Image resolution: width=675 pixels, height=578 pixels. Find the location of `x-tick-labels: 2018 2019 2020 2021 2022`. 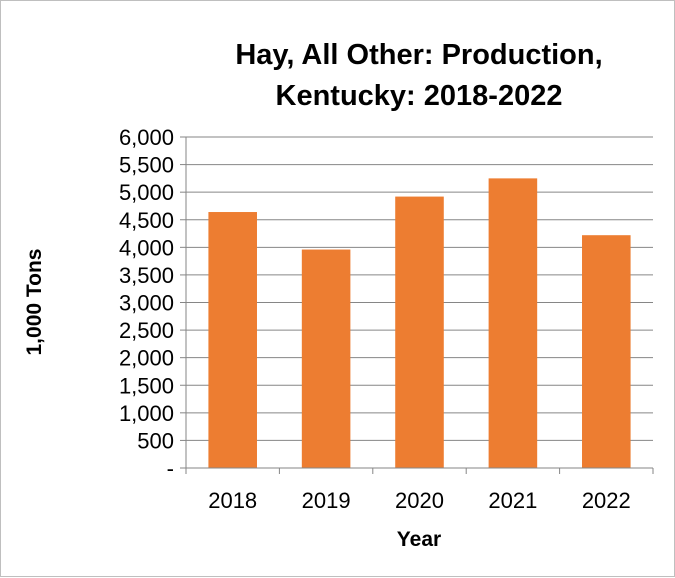

x-tick-labels: 2018 2019 2020 2021 2022 is located at coordinates (419, 500).